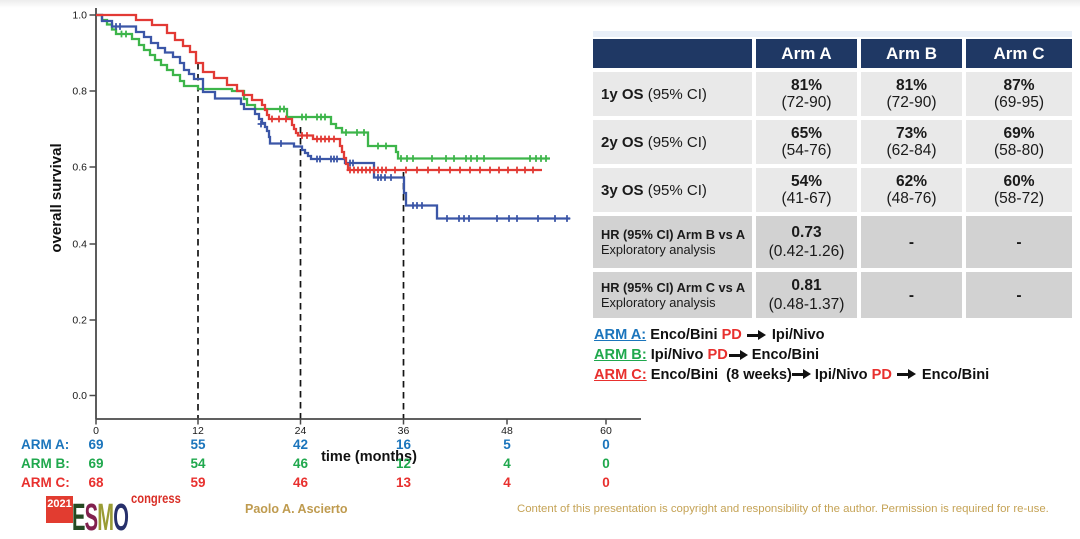 Image resolution: width=1080 pixels, height=539 pixels. What do you see at coordinates (96, 431) in the screenshot?
I see `svg-text: 0` at bounding box center [96, 431].